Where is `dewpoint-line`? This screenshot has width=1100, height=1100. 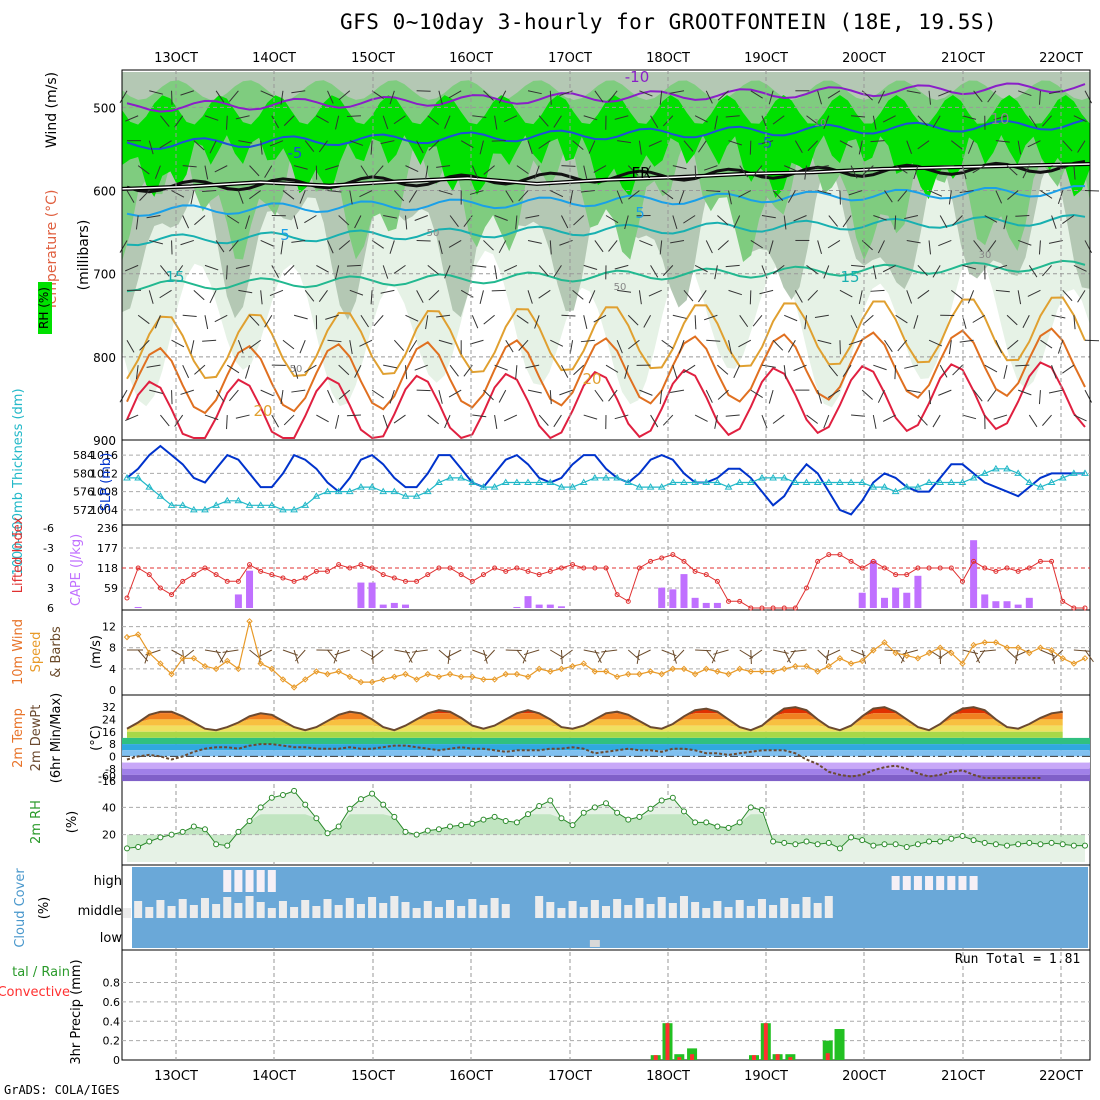
dewpoint-line is located at coordinates (583, 761).